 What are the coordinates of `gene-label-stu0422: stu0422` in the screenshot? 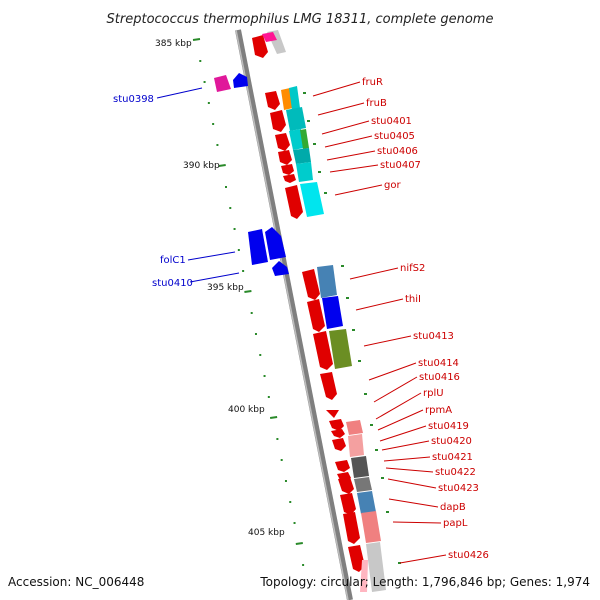 It's located at (455, 472).